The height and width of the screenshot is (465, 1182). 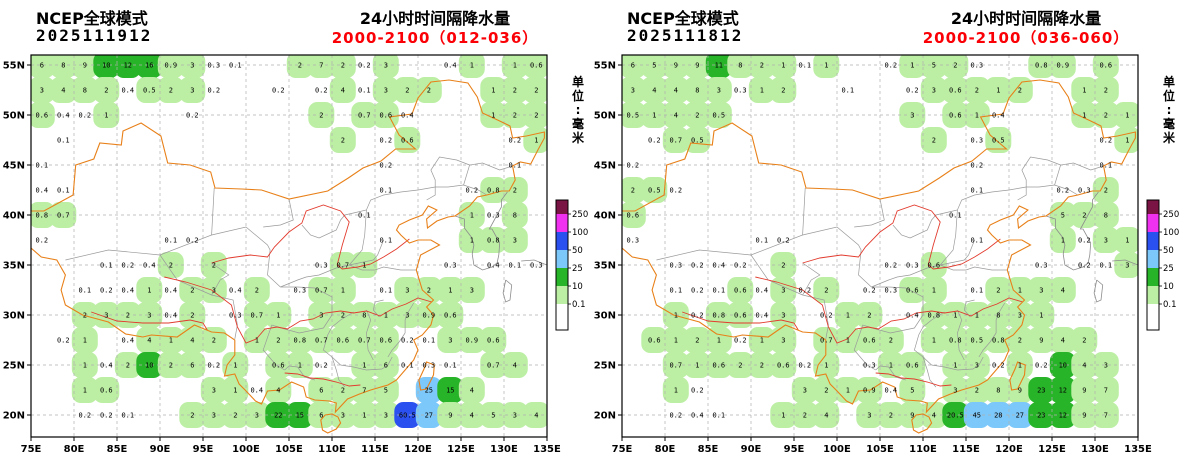 What do you see at coordinates (605, 216) in the screenshot?
I see `svg-text: 40N` at bounding box center [605, 216].